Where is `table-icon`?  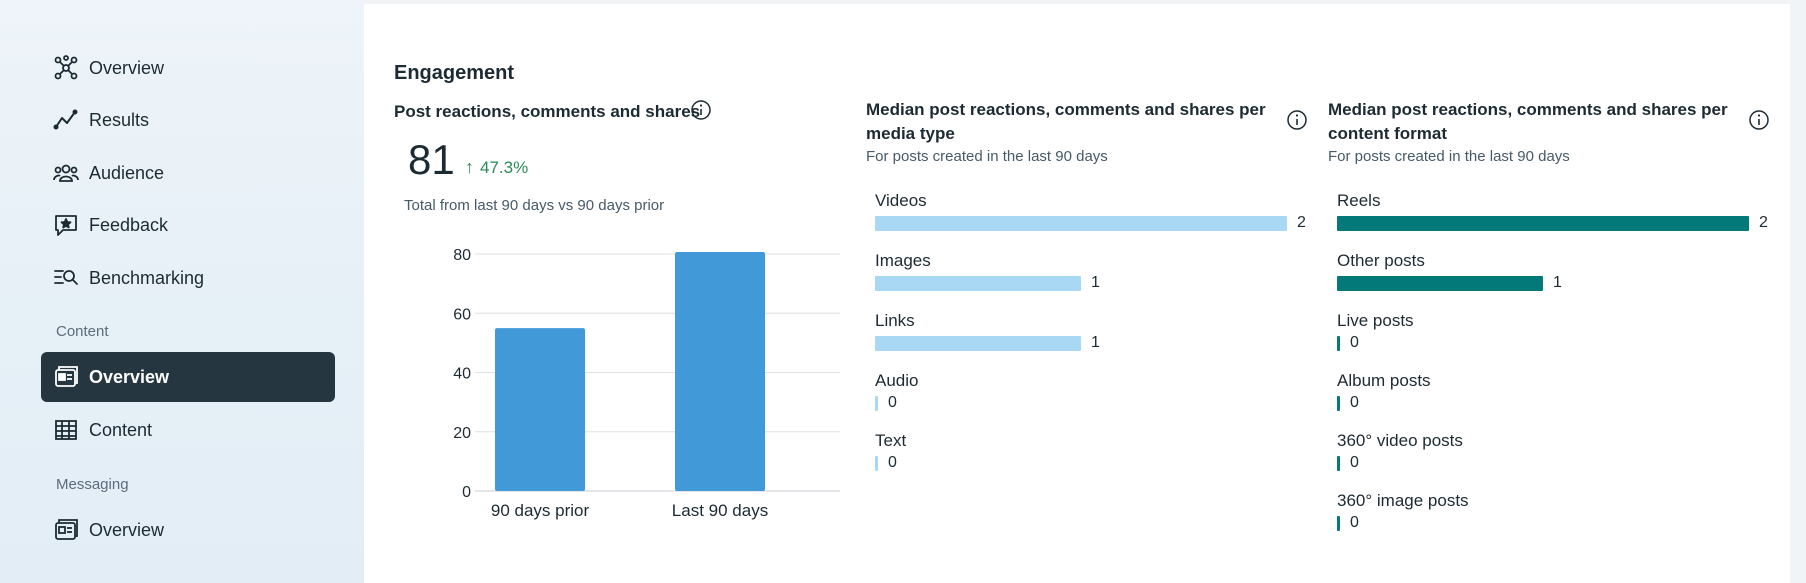 table-icon is located at coordinates (66, 430).